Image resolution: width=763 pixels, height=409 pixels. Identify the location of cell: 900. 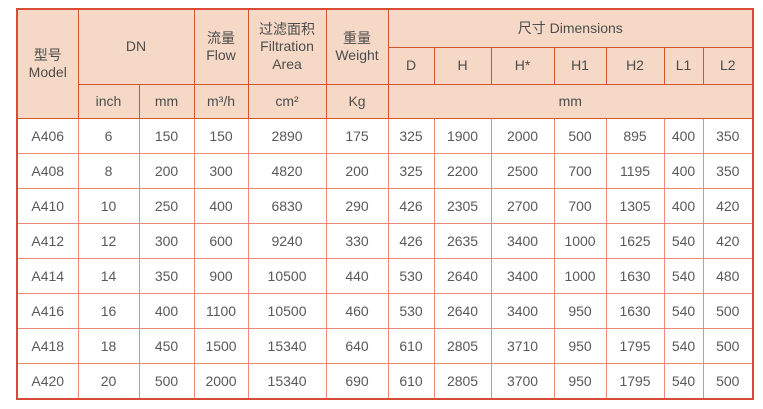
(221, 276).